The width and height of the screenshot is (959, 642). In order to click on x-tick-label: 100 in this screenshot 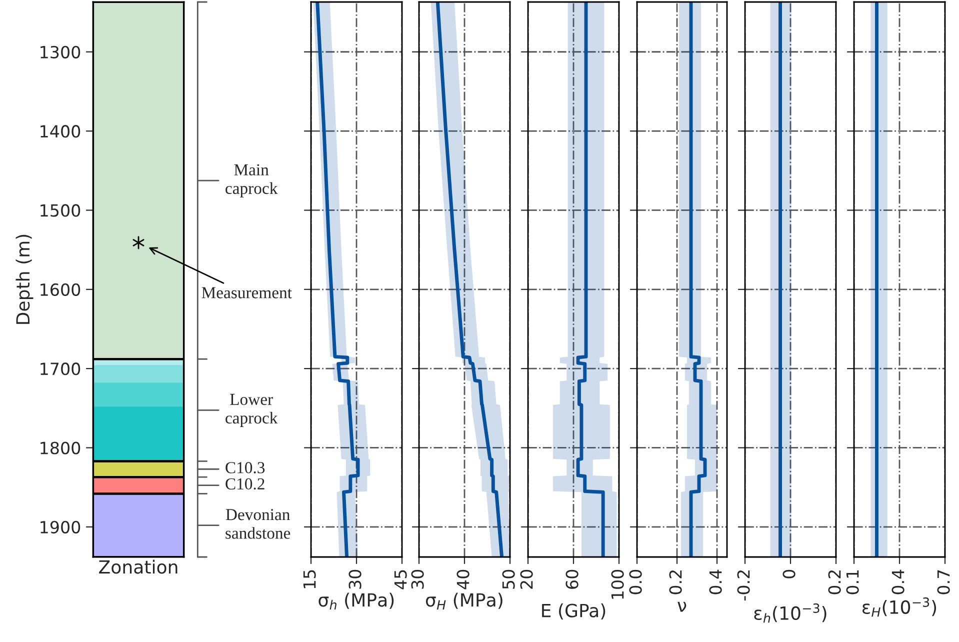, I will do `click(617, 584)`.